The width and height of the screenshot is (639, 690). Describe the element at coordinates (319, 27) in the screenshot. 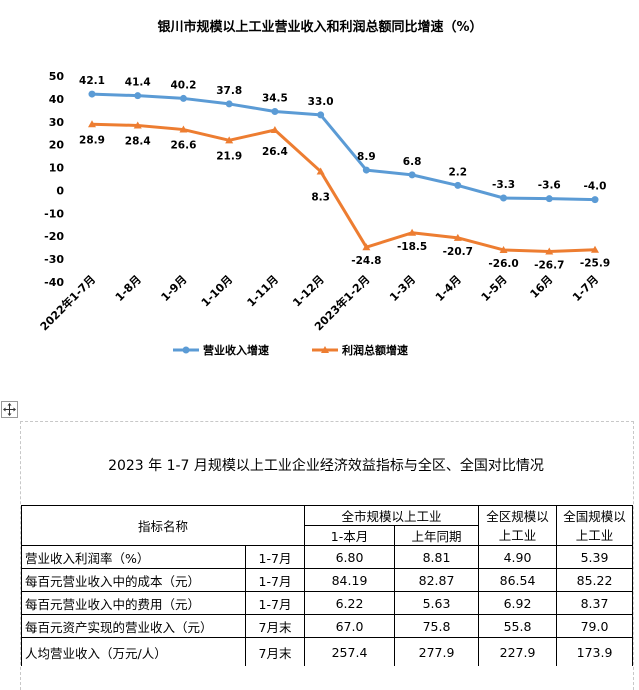

I see `chart-title: 银川市规模以上工业营业收入和利润总额同比增速（%）` at that location.